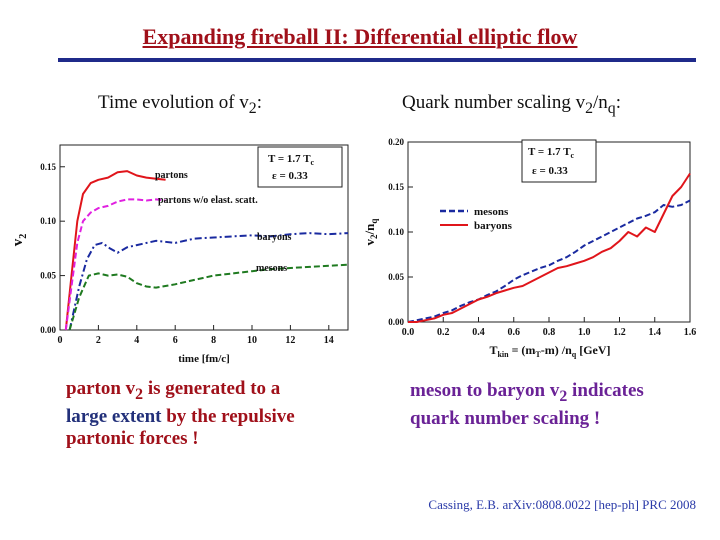 The height and width of the screenshot is (540, 720). I want to click on x-tick-label: 6, so click(175, 340).